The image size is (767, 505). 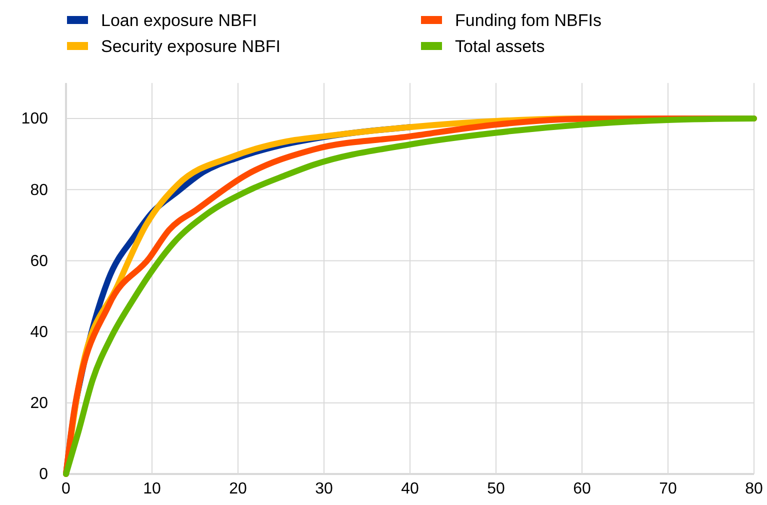 What do you see at coordinates (39, 261) in the screenshot?
I see `y-tick-label: 60` at bounding box center [39, 261].